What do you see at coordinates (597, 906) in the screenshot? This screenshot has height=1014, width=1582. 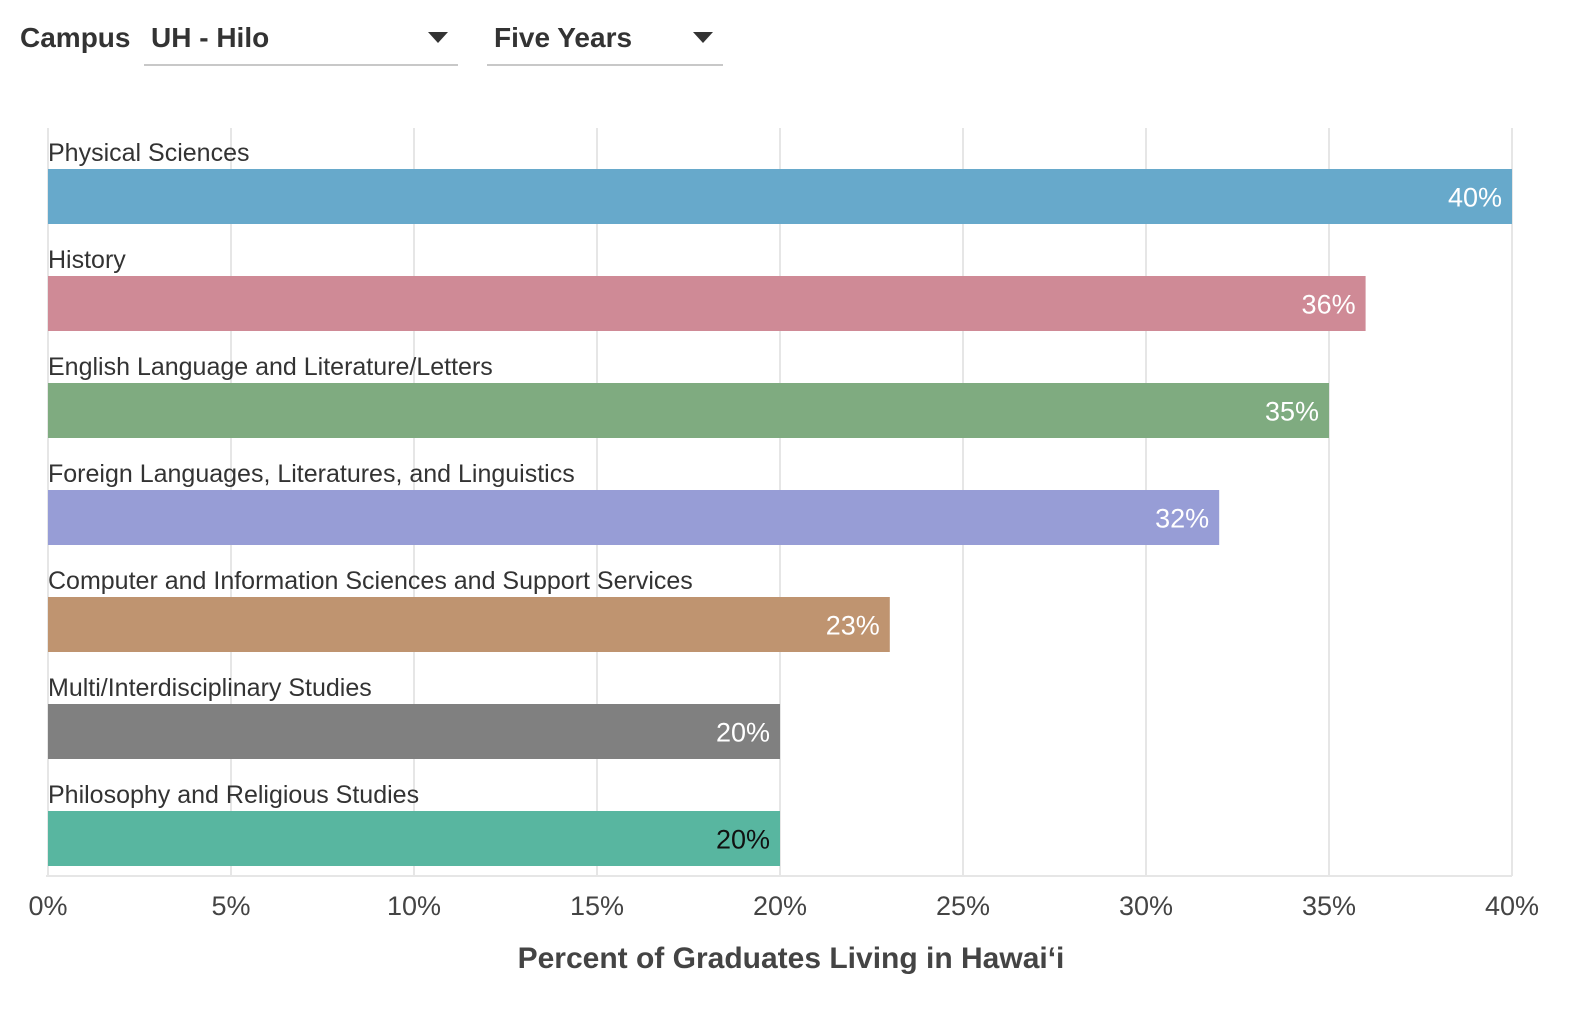 I see `x-tick-label: 15%` at bounding box center [597, 906].